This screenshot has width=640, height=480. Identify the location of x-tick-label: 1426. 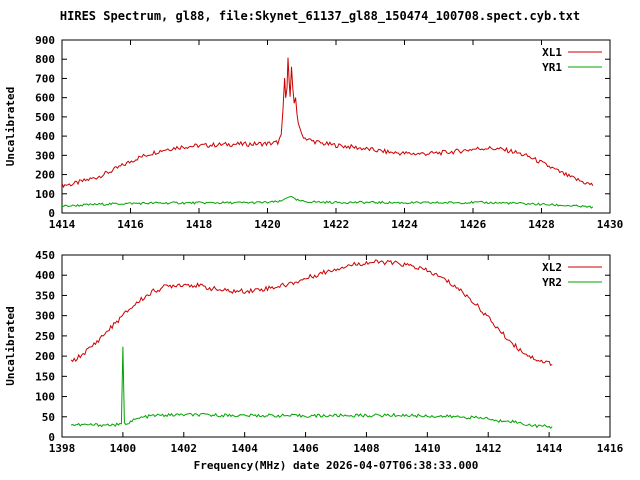
(473, 224).